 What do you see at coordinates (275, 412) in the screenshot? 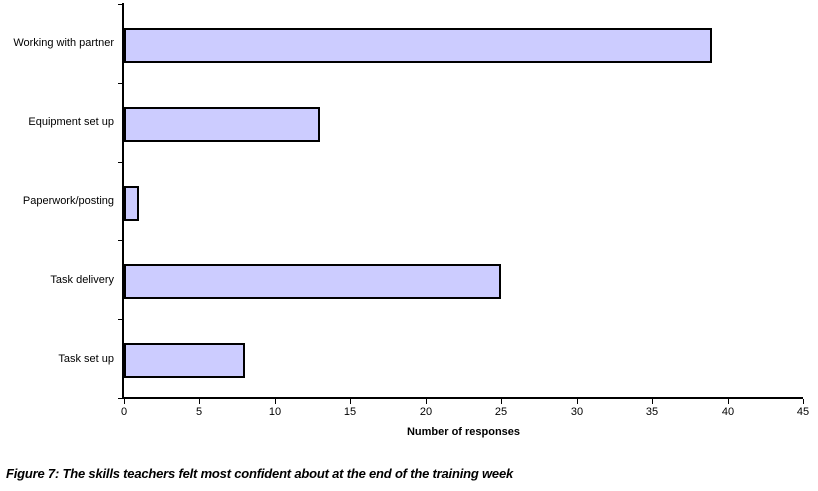
I see `x-axis-tick-label: 10` at bounding box center [275, 412].